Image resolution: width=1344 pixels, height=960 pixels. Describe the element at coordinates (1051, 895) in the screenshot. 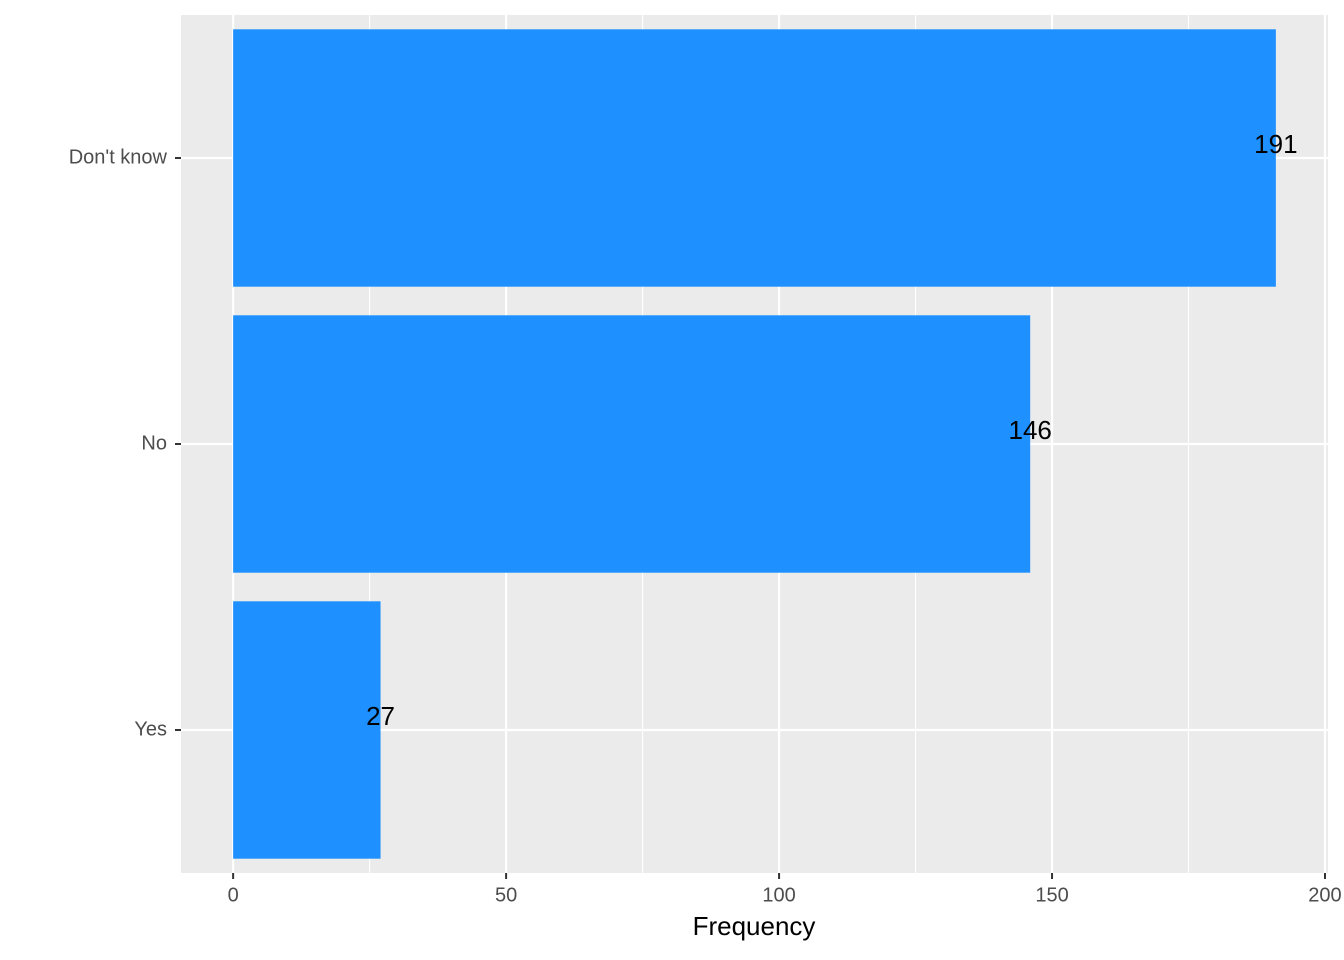

I see `x-tick-label: 150` at that location.